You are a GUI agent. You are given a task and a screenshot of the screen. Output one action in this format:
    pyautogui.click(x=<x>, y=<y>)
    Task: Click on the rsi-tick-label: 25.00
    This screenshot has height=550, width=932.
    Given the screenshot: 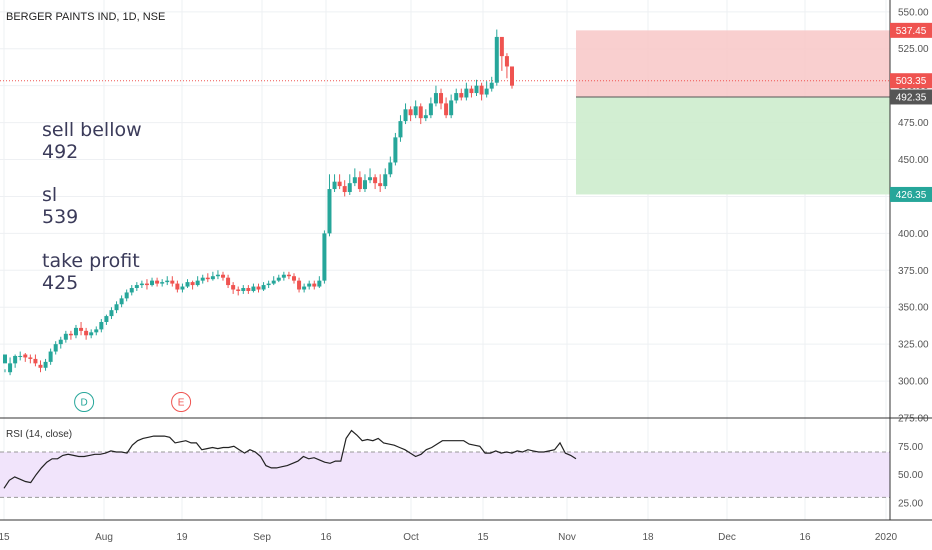 What is the action you would take?
    pyautogui.click(x=910, y=504)
    